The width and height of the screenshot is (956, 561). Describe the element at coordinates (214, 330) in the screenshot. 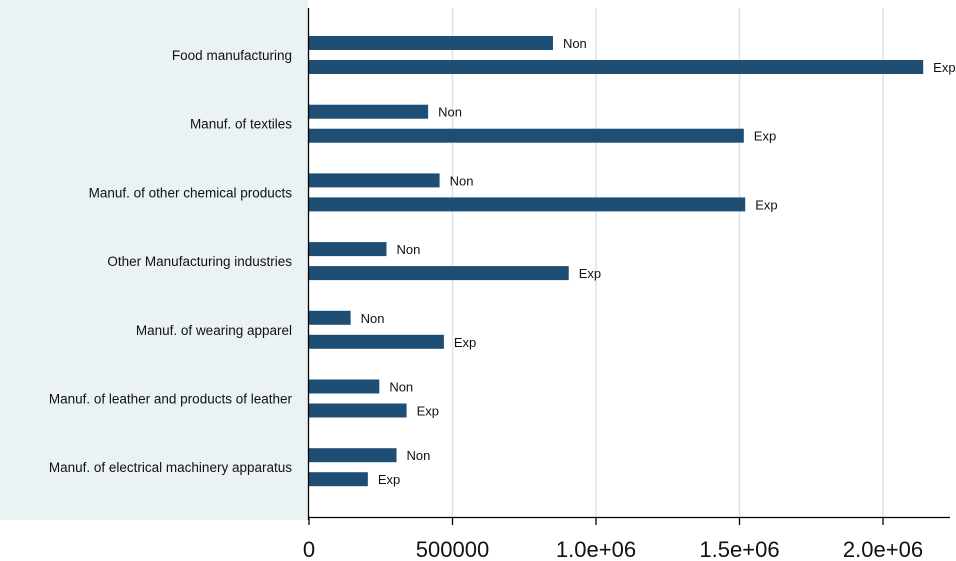

I see `category-label: Manuf. of wearing apparel` at that location.